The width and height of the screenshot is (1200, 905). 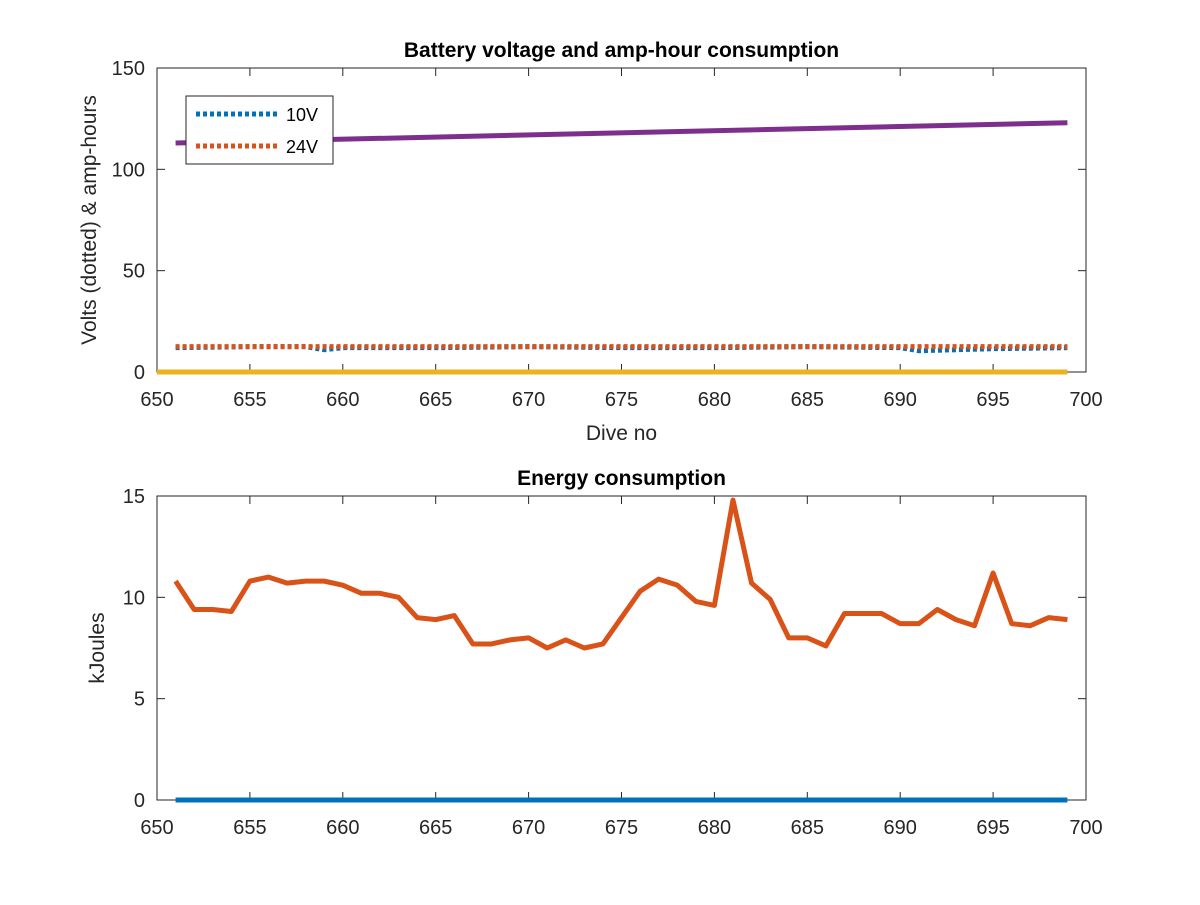 I want to click on chart1-x-tick-label: 655, so click(x=249, y=400).